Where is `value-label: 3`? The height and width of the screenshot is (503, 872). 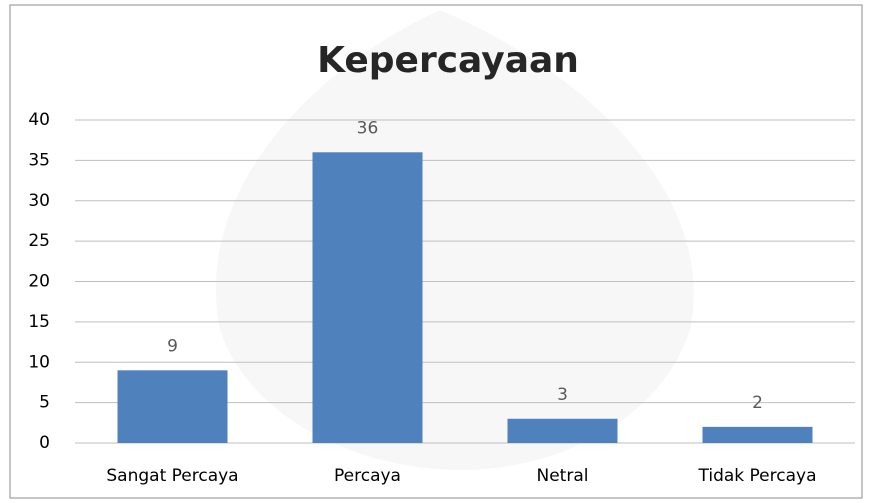
value-label: 3 is located at coordinates (562, 395).